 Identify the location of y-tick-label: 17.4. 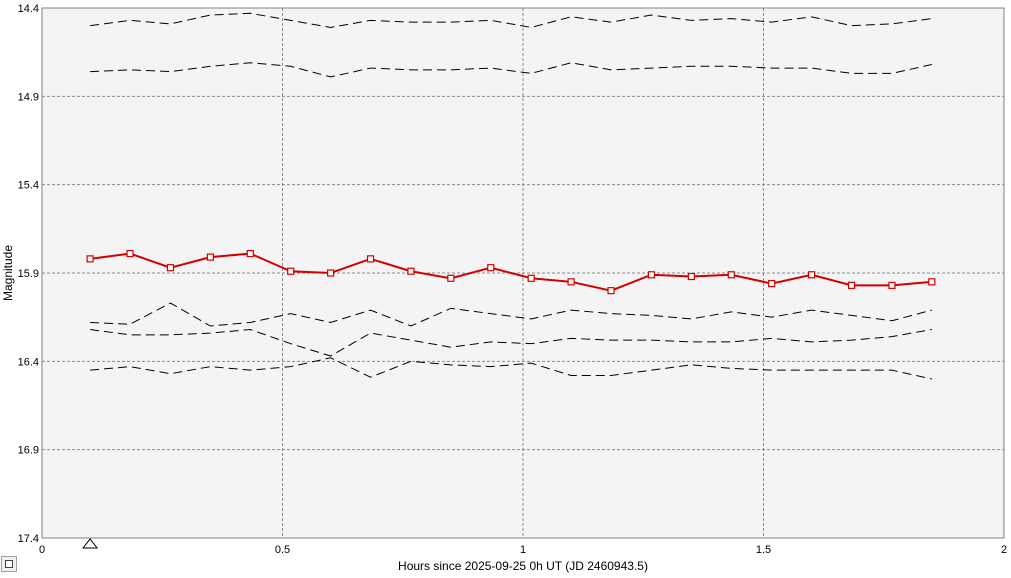
(28, 539).